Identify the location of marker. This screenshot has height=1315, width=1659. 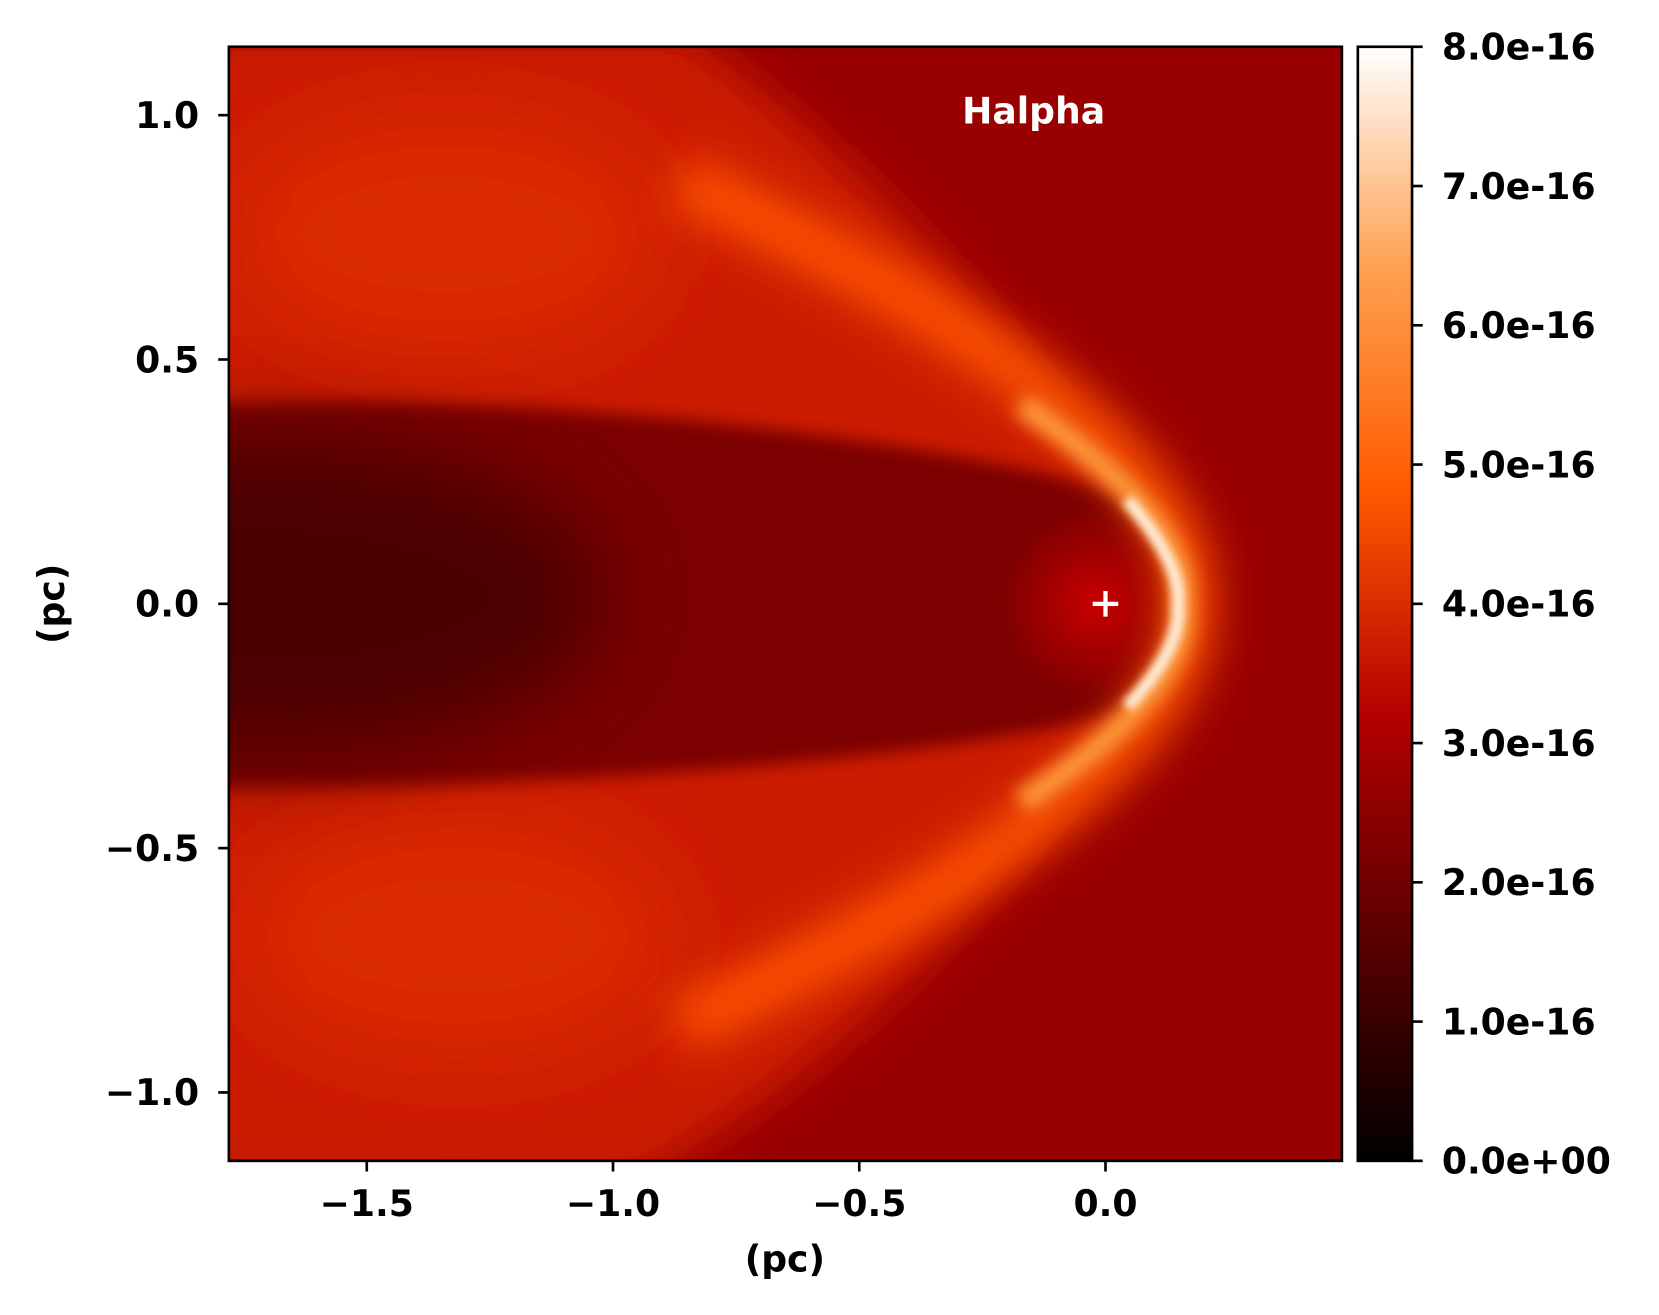
(1105, 604).